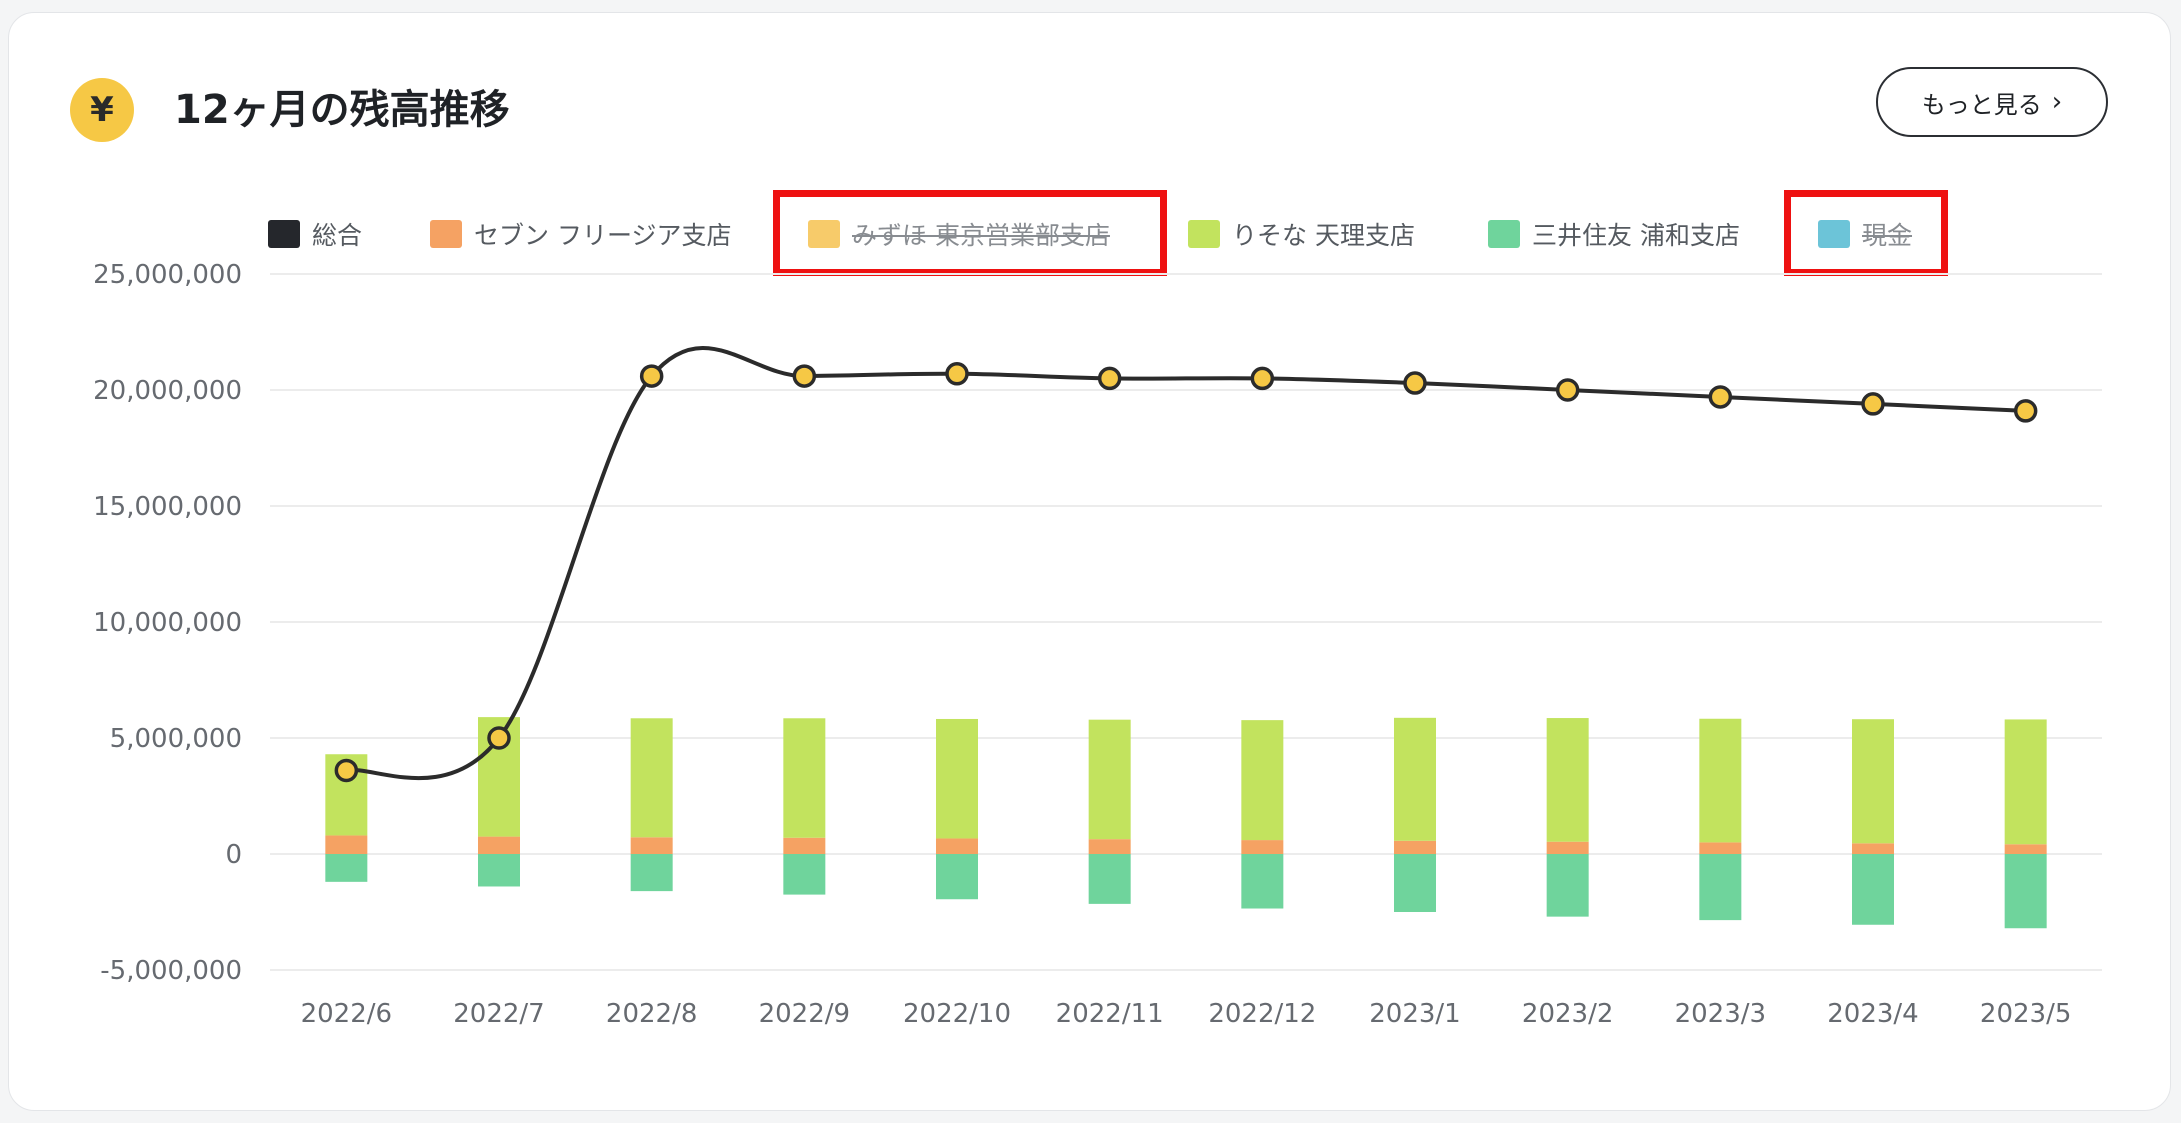 Image resolution: width=2181 pixels, height=1123 pixels. Describe the element at coordinates (176, 739) in the screenshot. I see `y-tick-label: 5,000,000` at that location.